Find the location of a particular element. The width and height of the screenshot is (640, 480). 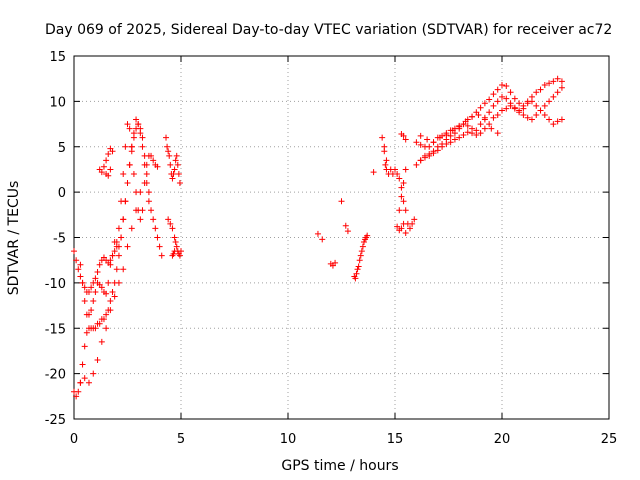

series-trace-c is located at coordinates (114, 217).